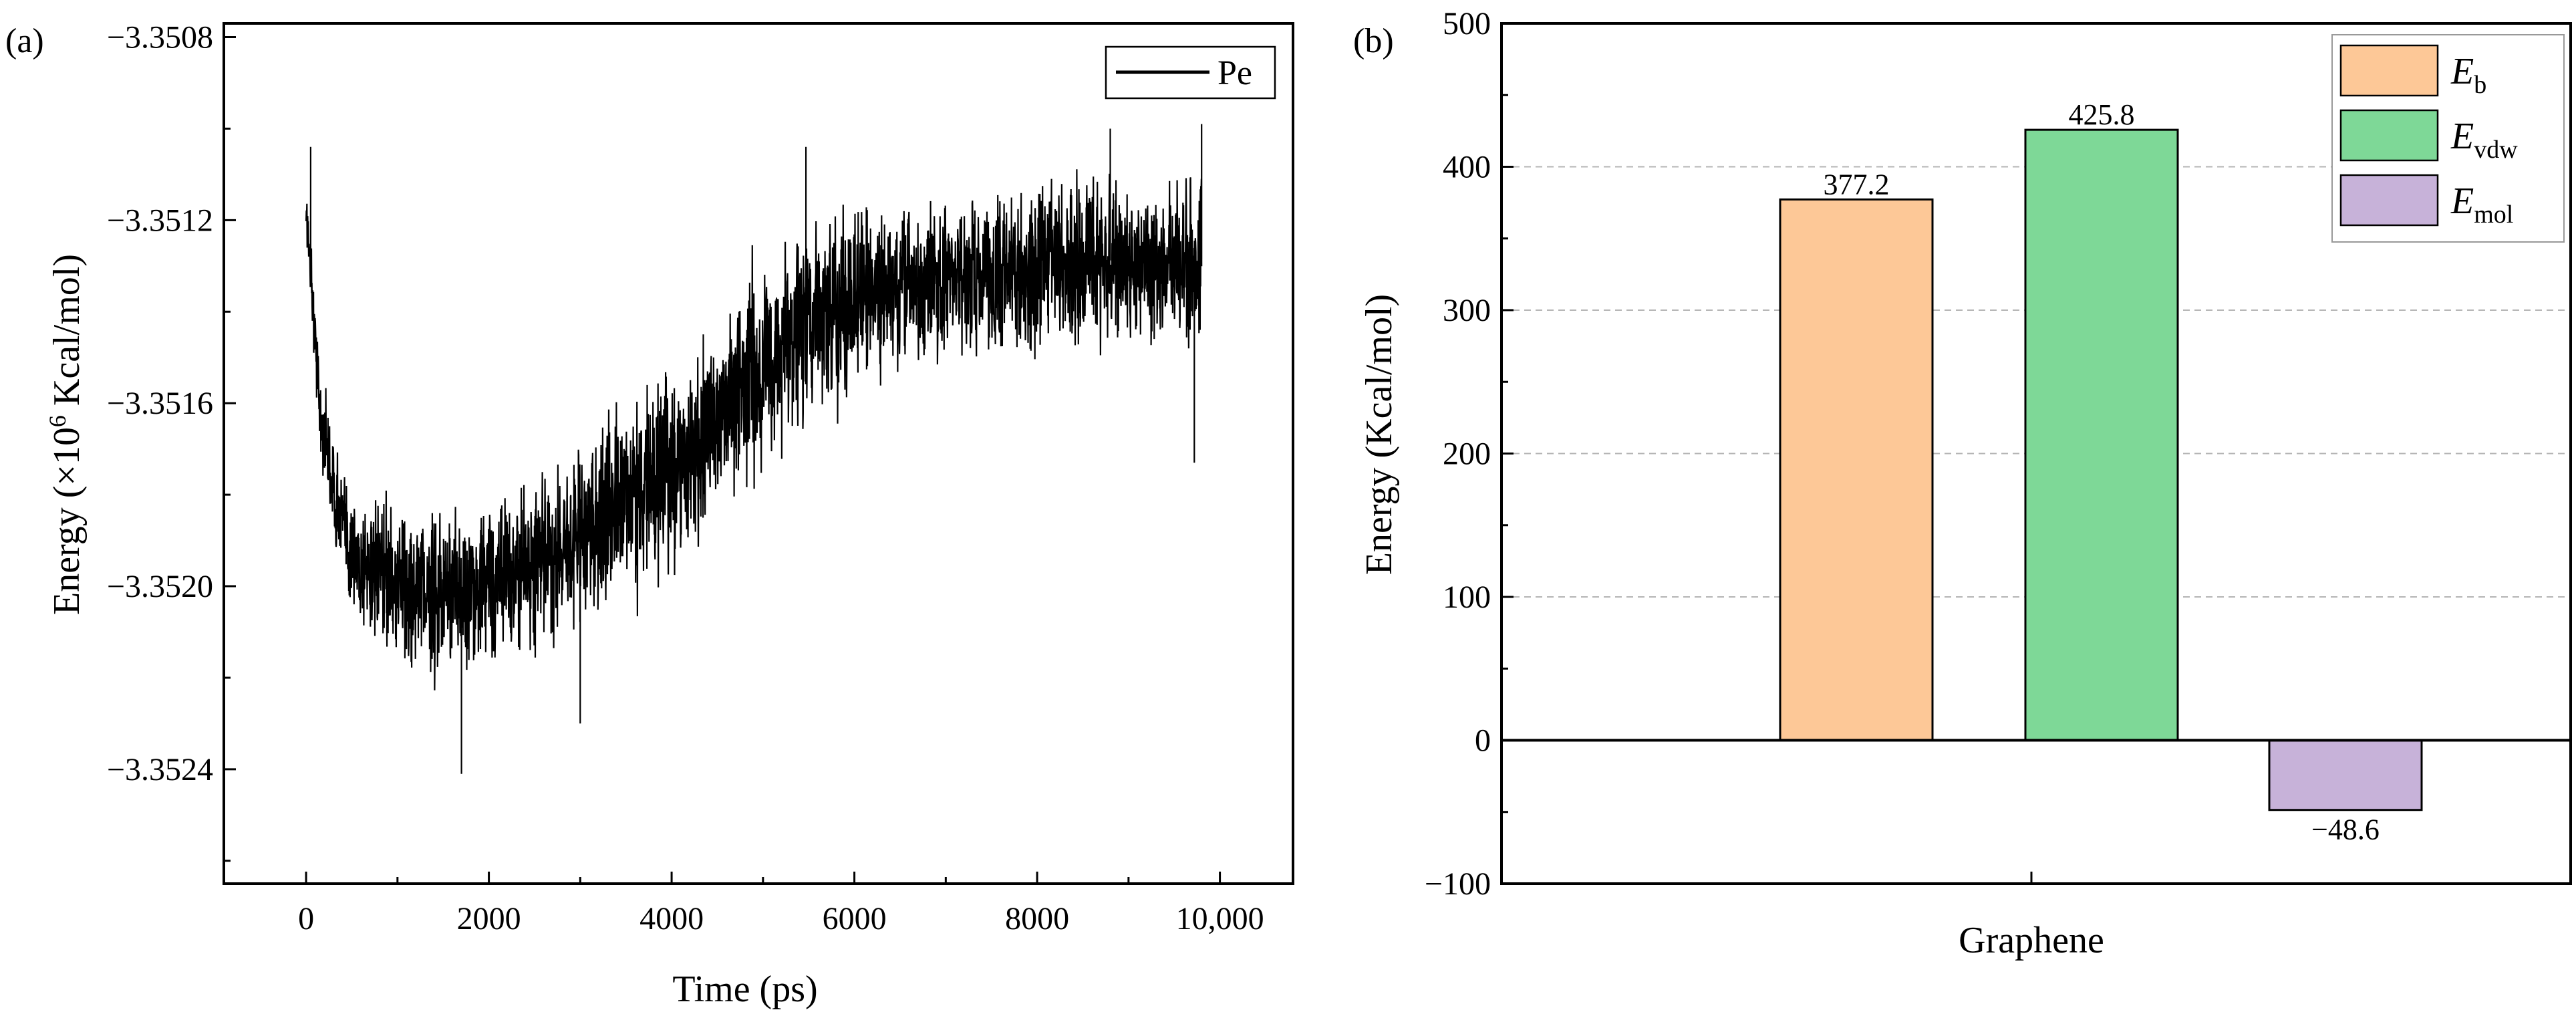  I want to click on x-tick-label: 8000, so click(1037, 918).